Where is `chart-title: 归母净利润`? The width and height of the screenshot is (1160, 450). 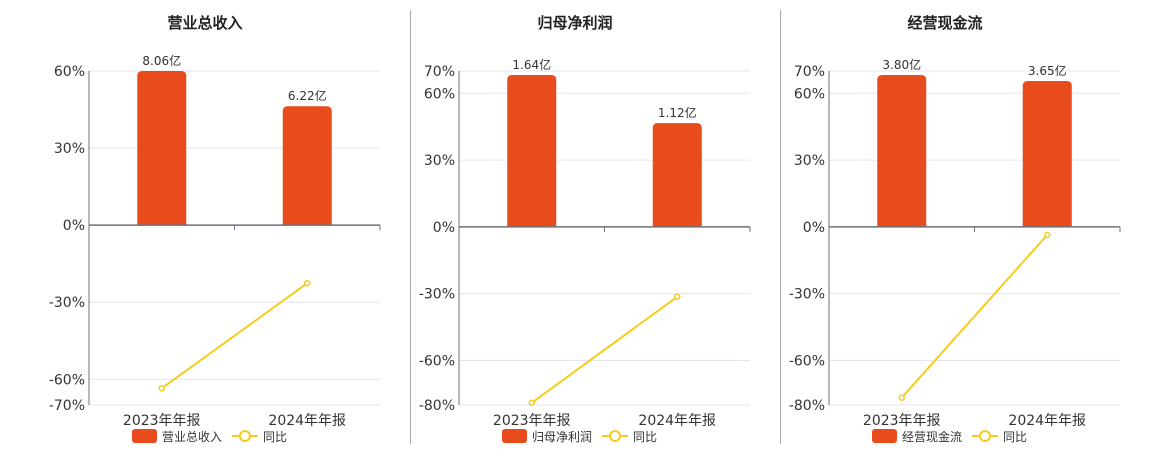
chart-title: 归母净利润 is located at coordinates (575, 23).